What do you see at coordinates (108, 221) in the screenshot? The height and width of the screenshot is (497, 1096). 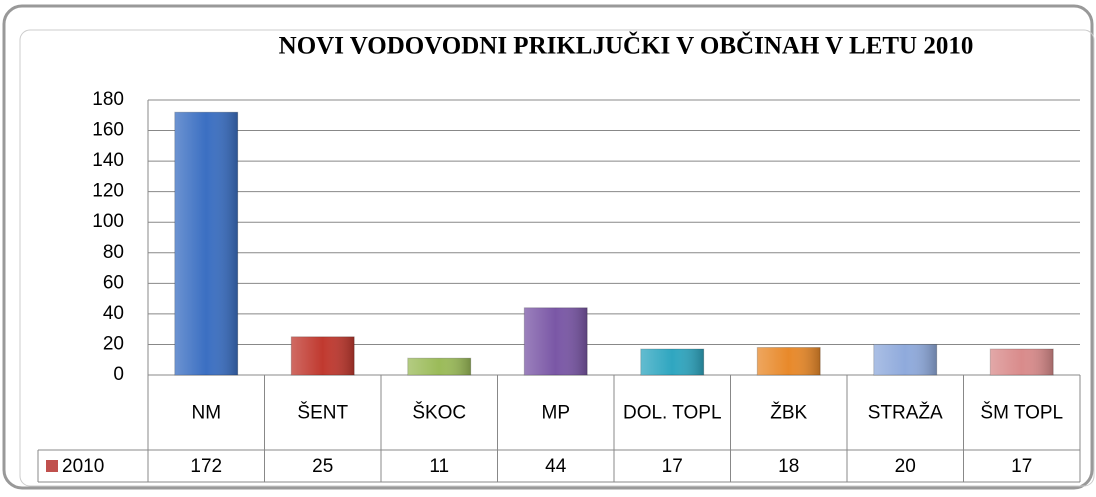 I see `y-tick-label: 100` at bounding box center [108, 221].